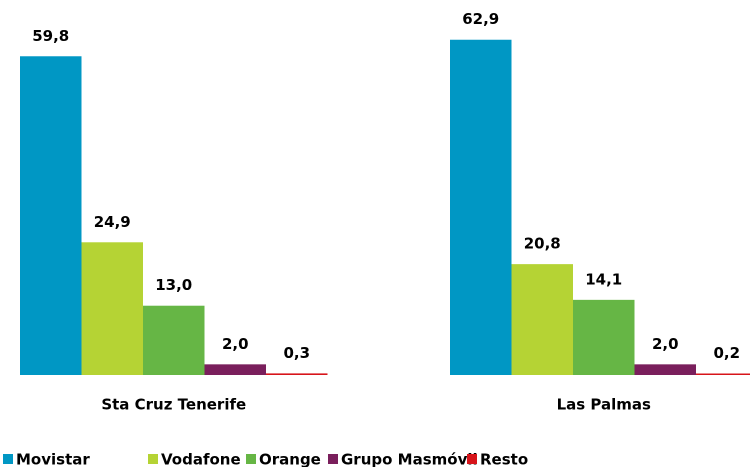  I want to click on value-label: 0,3, so click(296, 353).